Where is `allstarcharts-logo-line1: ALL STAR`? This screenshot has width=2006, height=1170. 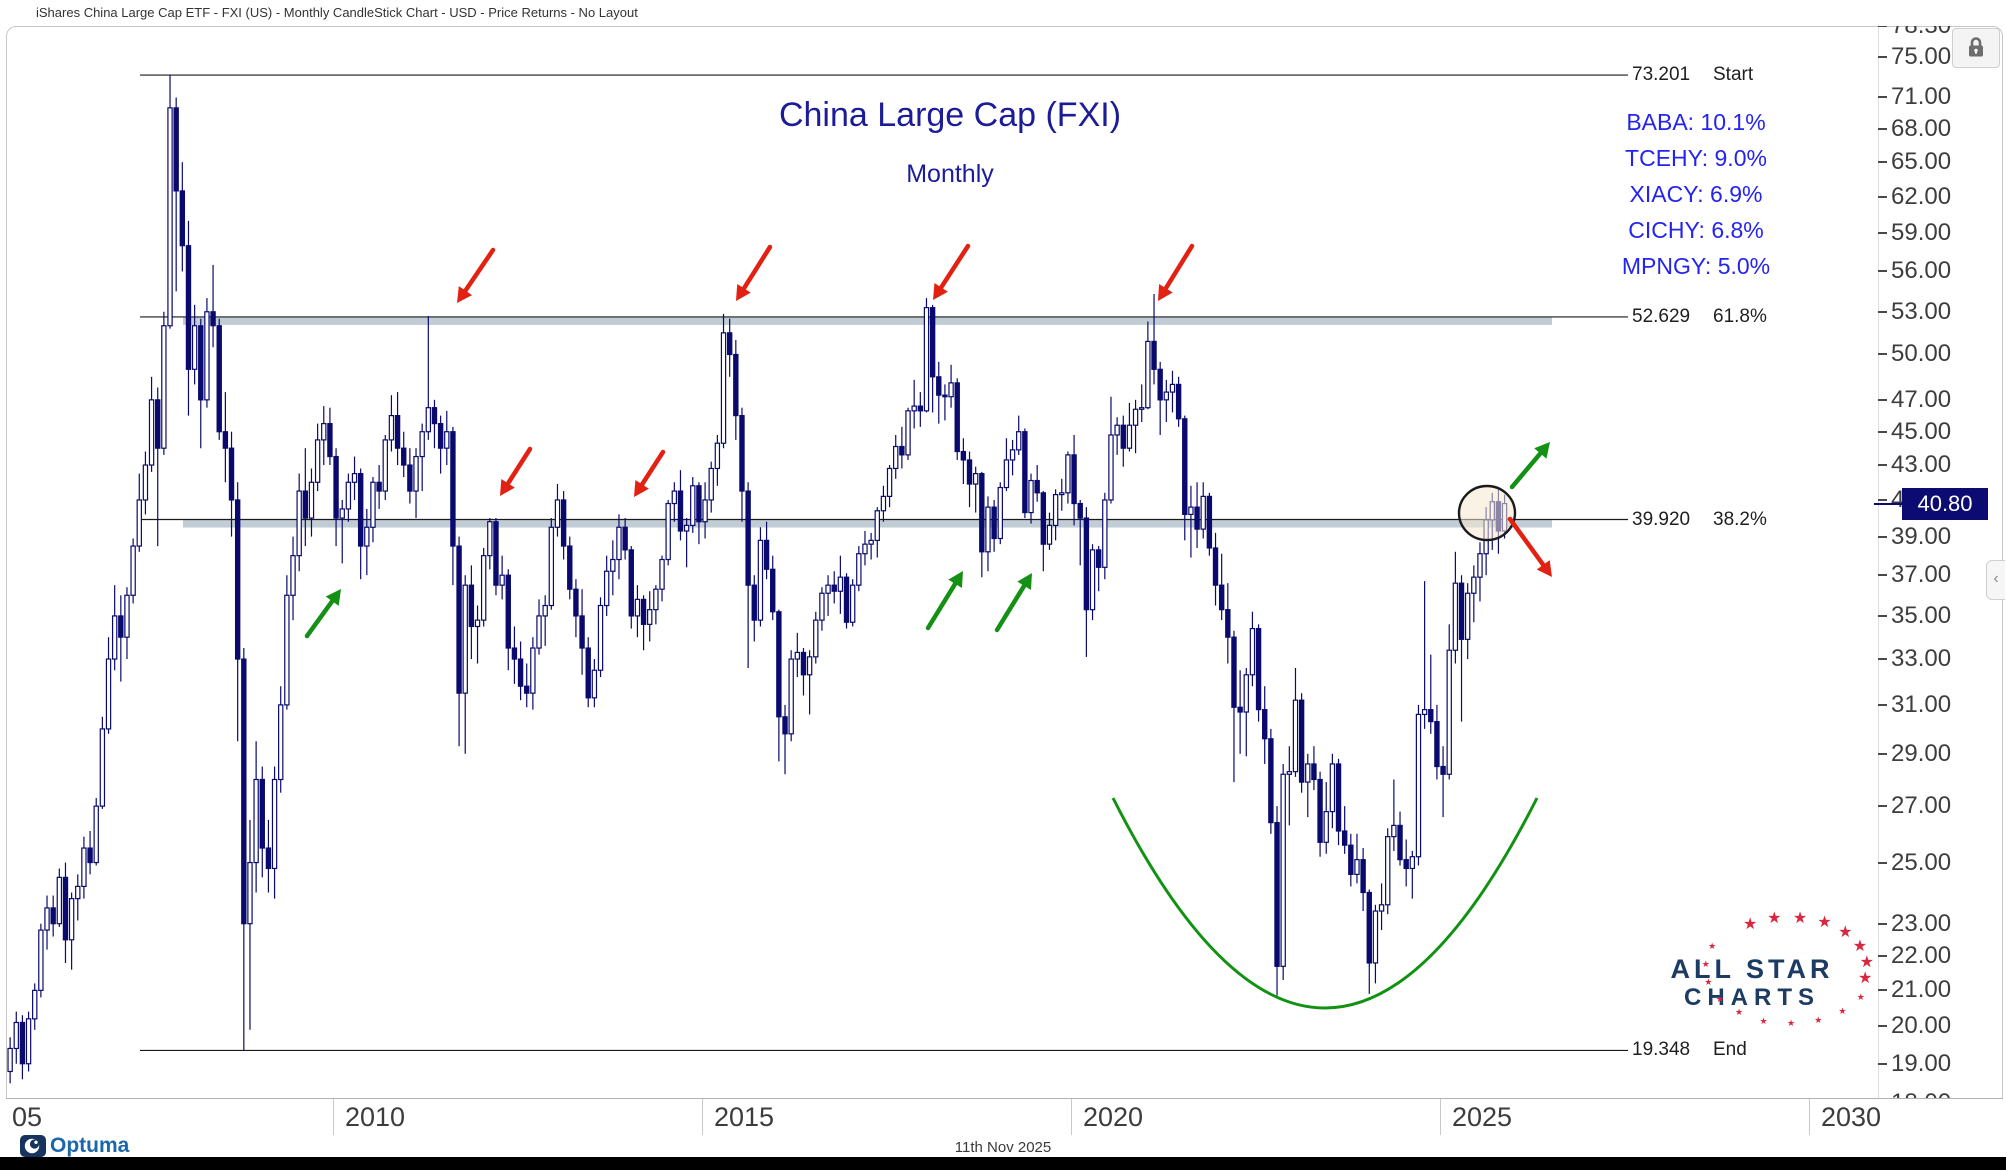
allstarcharts-logo-line1: ALL STAR is located at coordinates (1752, 969).